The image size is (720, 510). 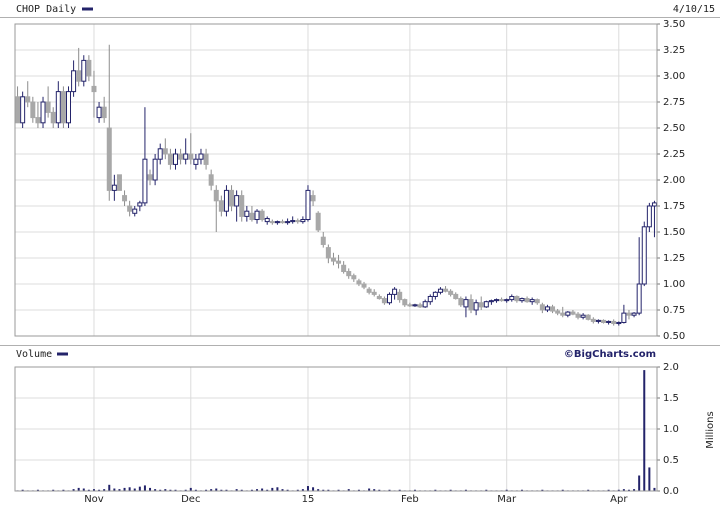 I want to click on y-tick-label: 2.00, so click(x=674, y=180).